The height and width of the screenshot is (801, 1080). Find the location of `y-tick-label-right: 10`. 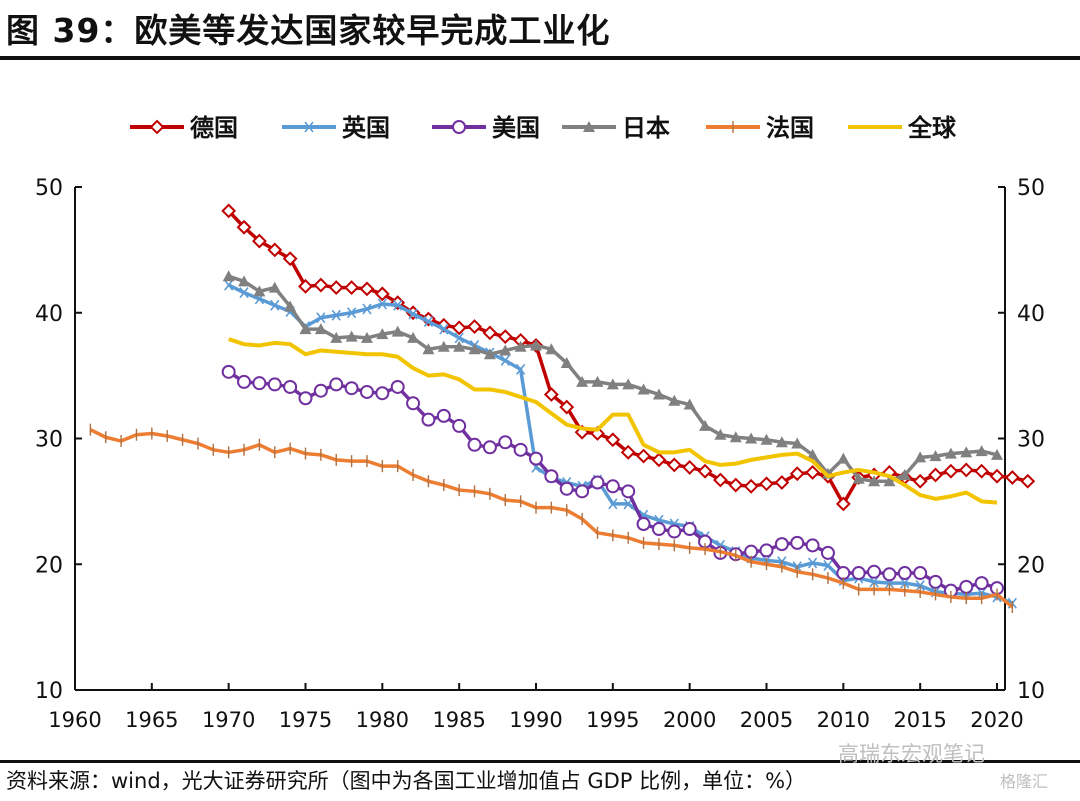

y-tick-label-right: 10 is located at coordinates (1031, 691).